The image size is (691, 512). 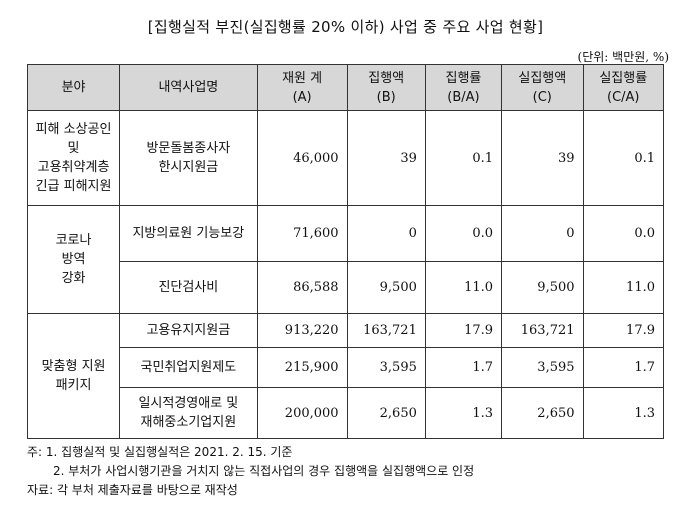 I want to click on actual-cell: 9,500, so click(x=542, y=287).